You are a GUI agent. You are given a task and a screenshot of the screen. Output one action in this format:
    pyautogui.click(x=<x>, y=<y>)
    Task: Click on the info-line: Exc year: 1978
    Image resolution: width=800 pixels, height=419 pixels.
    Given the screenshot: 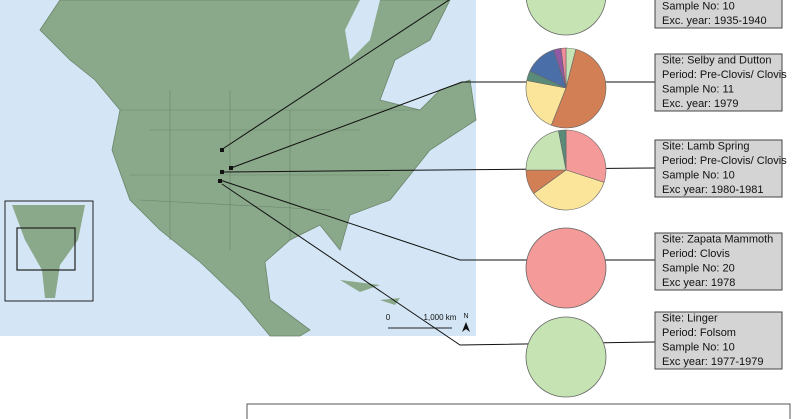 What is the action you would take?
    pyautogui.click(x=698, y=283)
    